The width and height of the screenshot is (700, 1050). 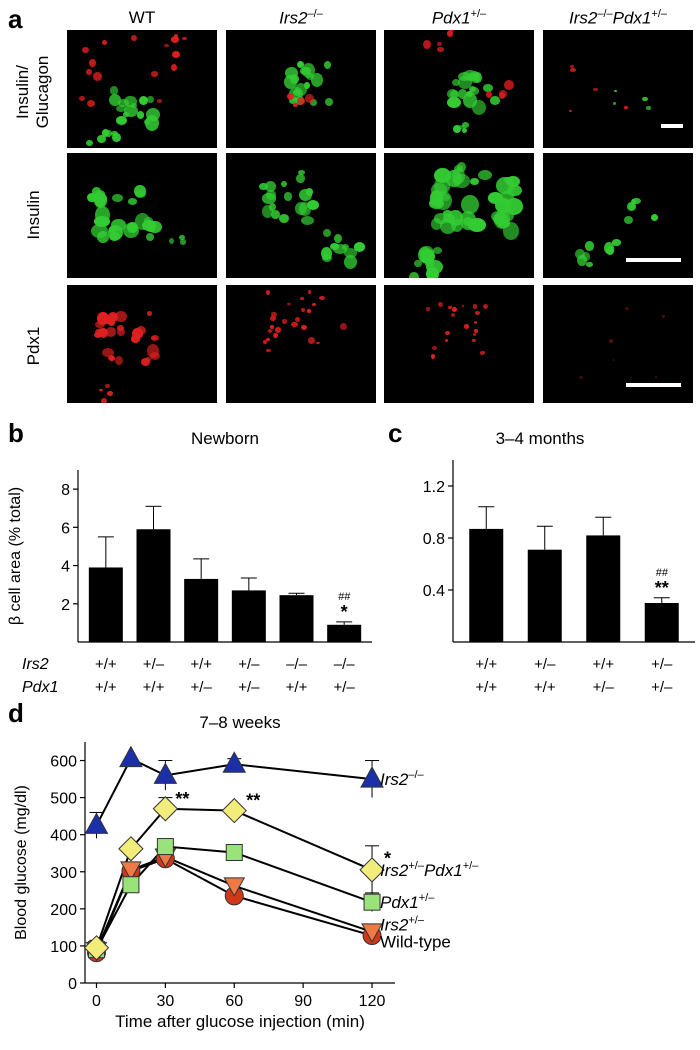 I want to click on series-label: Irs2+/–Pdx1+/–, so click(x=429, y=870).